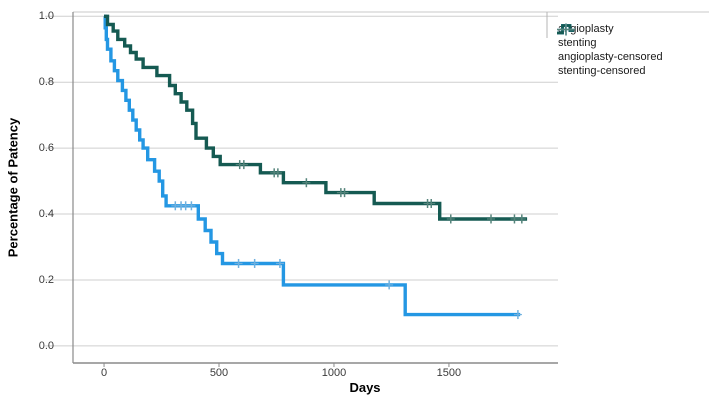 This screenshot has width=709, height=402. Describe the element at coordinates (46, 214) in the screenshot. I see `y-tick-label: 0.4` at that location.